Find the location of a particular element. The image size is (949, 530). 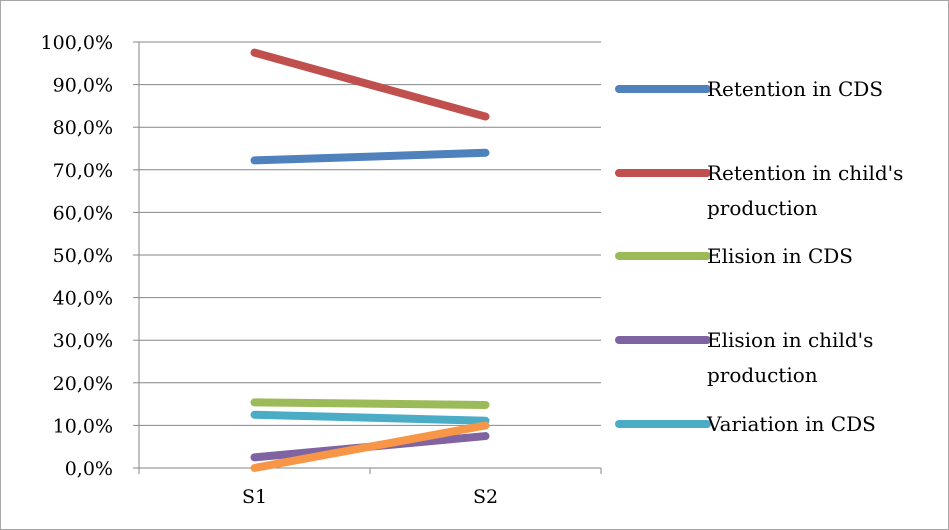

y-tick-label: 10,0% is located at coordinates (83, 426).